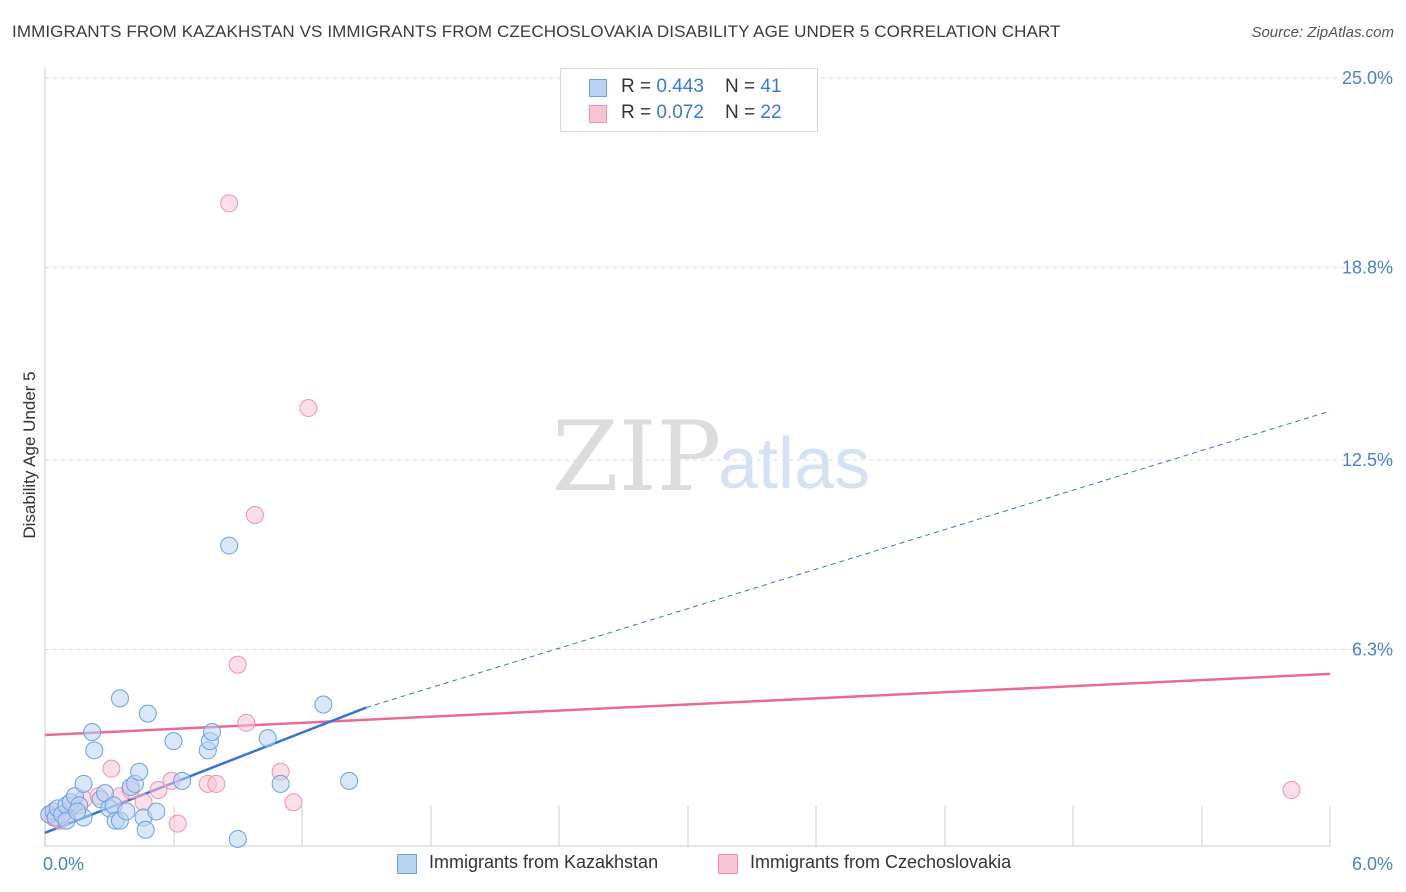 This screenshot has height=892, width=1406. What do you see at coordinates (598, 114) in the screenshot?
I see `legend-swatch-pink` at bounding box center [598, 114].